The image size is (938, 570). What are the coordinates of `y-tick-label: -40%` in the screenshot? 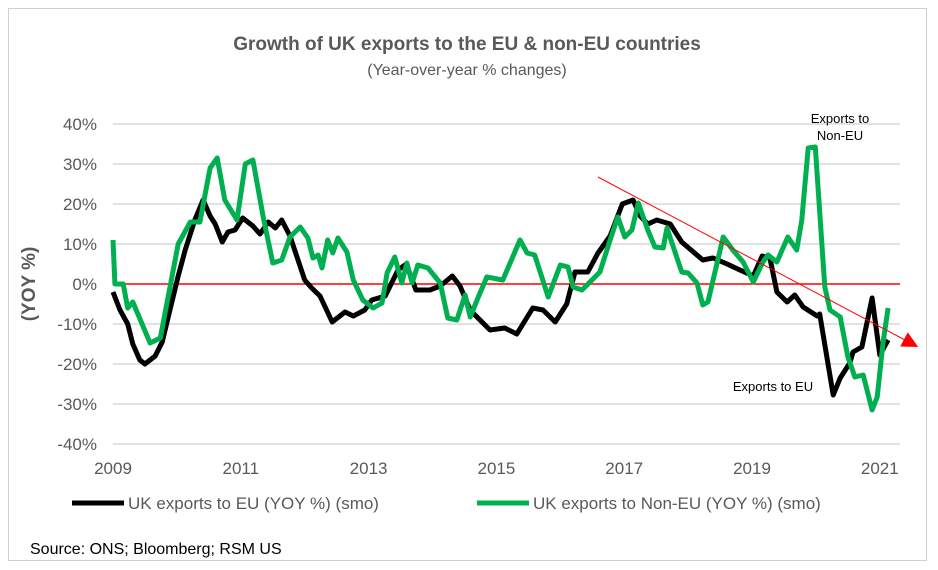 It's located at (77, 444).